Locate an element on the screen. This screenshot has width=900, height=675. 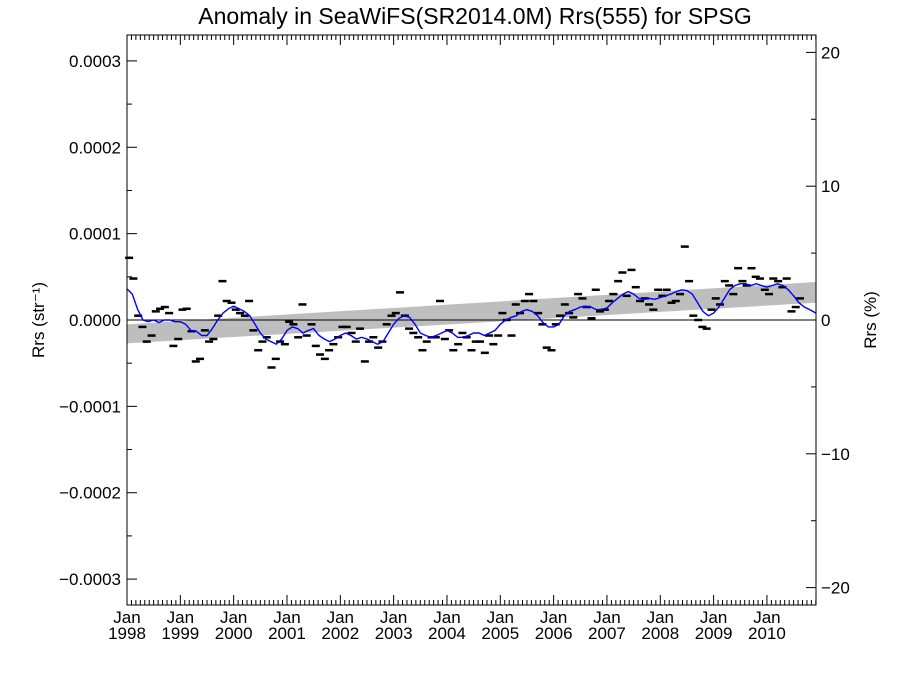
right-y-tick-label: 0 is located at coordinates (825, 320).